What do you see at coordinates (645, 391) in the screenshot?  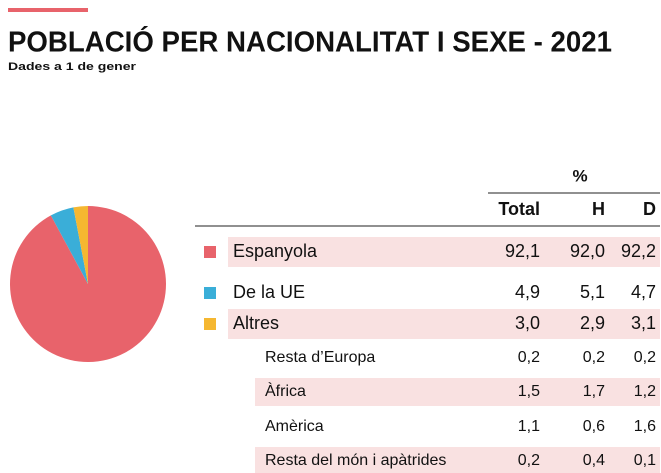 I see `cell: 1,2` at bounding box center [645, 391].